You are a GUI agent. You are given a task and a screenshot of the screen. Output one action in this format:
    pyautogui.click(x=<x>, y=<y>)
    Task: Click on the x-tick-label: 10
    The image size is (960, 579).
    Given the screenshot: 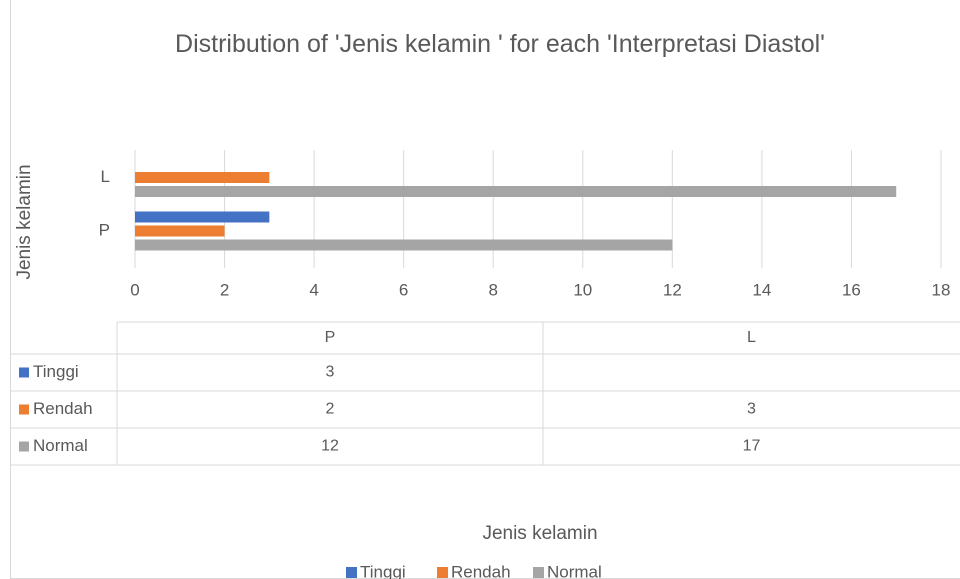 What is the action you would take?
    pyautogui.click(x=582, y=289)
    